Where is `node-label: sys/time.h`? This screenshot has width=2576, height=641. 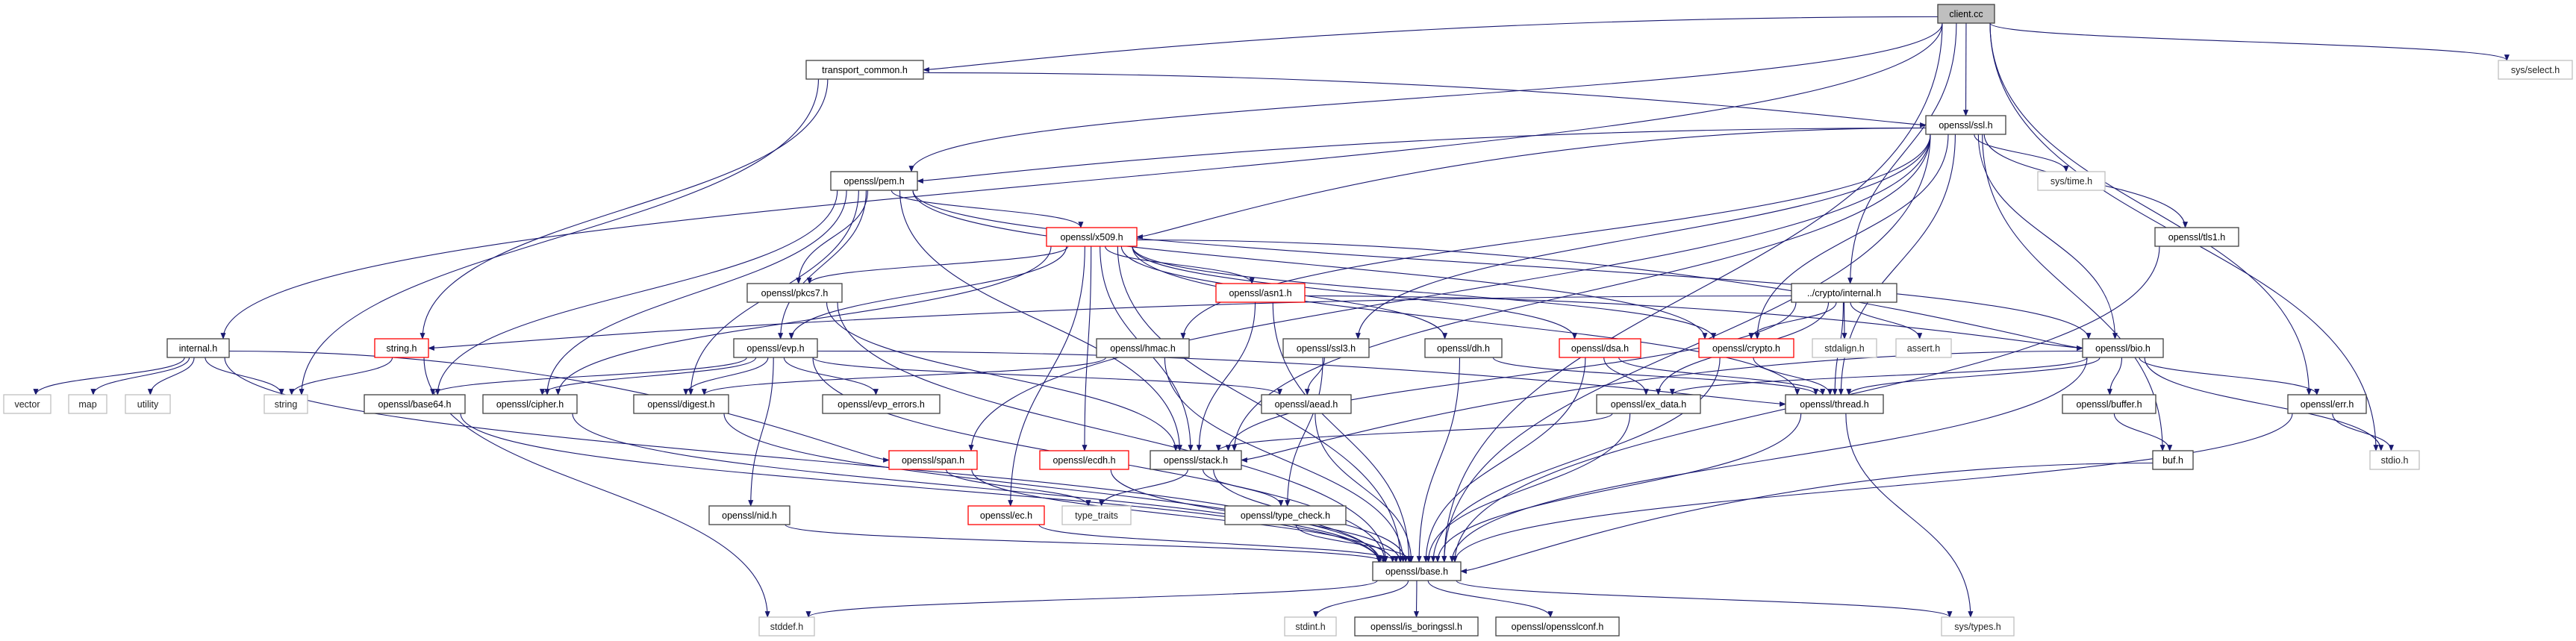
node-label: sys/time.h is located at coordinates (2071, 181).